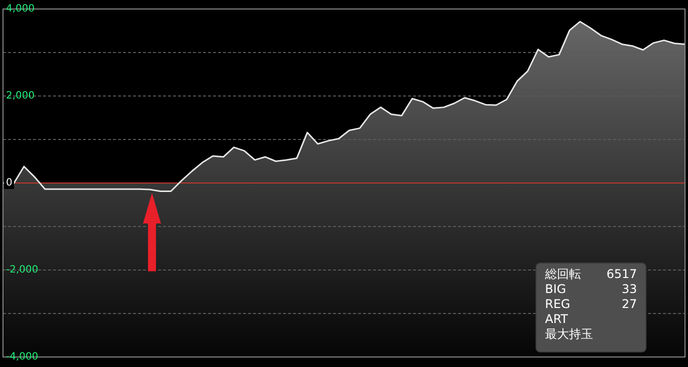 The height and width of the screenshot is (367, 688). I want to click on text: REG 27, so click(591, 304).